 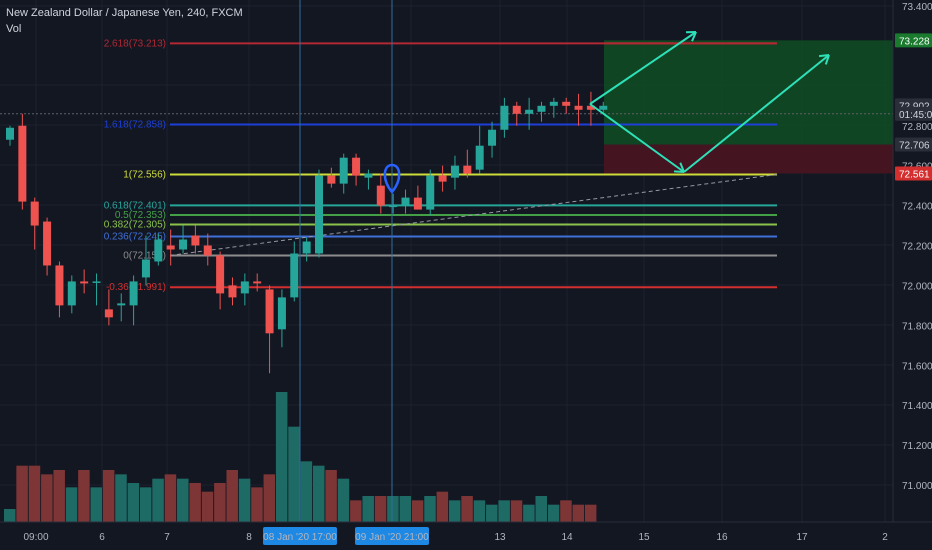 What do you see at coordinates (392, 178) in the screenshot?
I see `location-marker-icon` at bounding box center [392, 178].